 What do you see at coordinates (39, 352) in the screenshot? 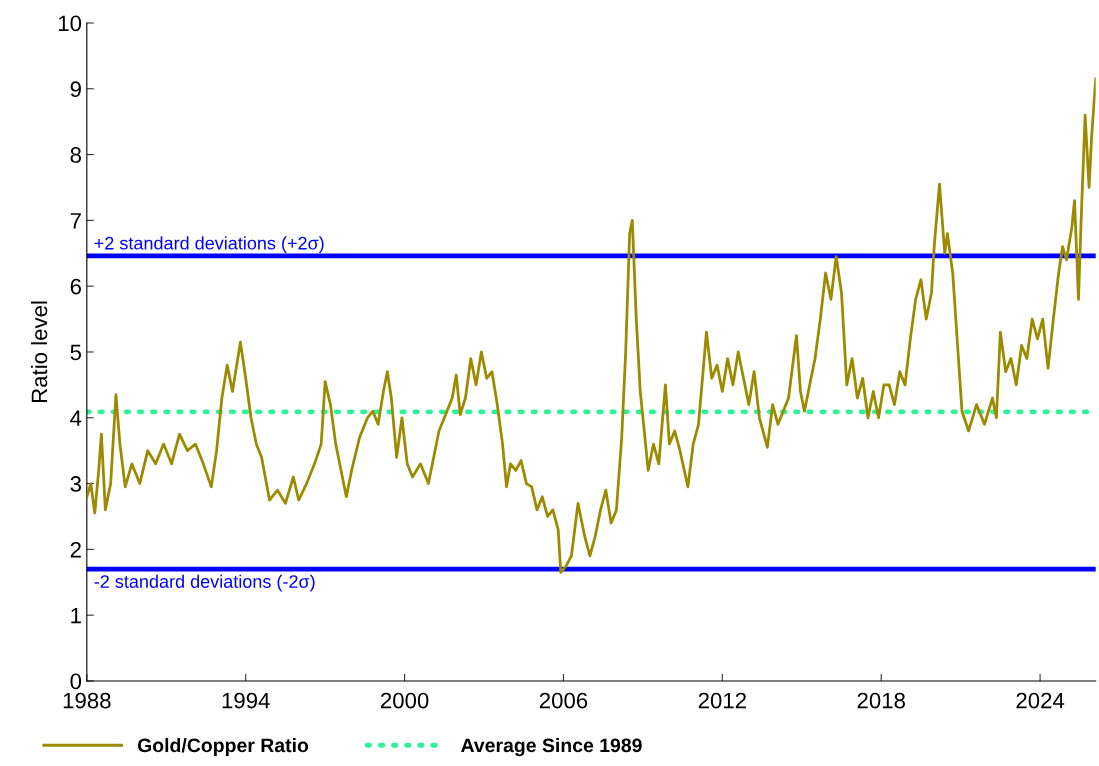
I see `y-axis-title: Ratio level` at bounding box center [39, 352].